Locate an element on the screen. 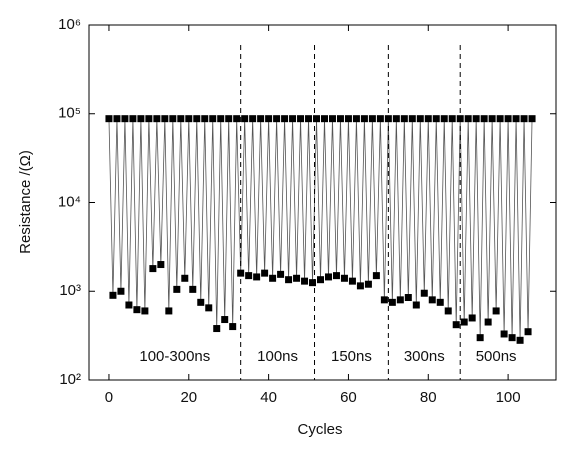  x-axis-label: Cycles is located at coordinates (319, 429).